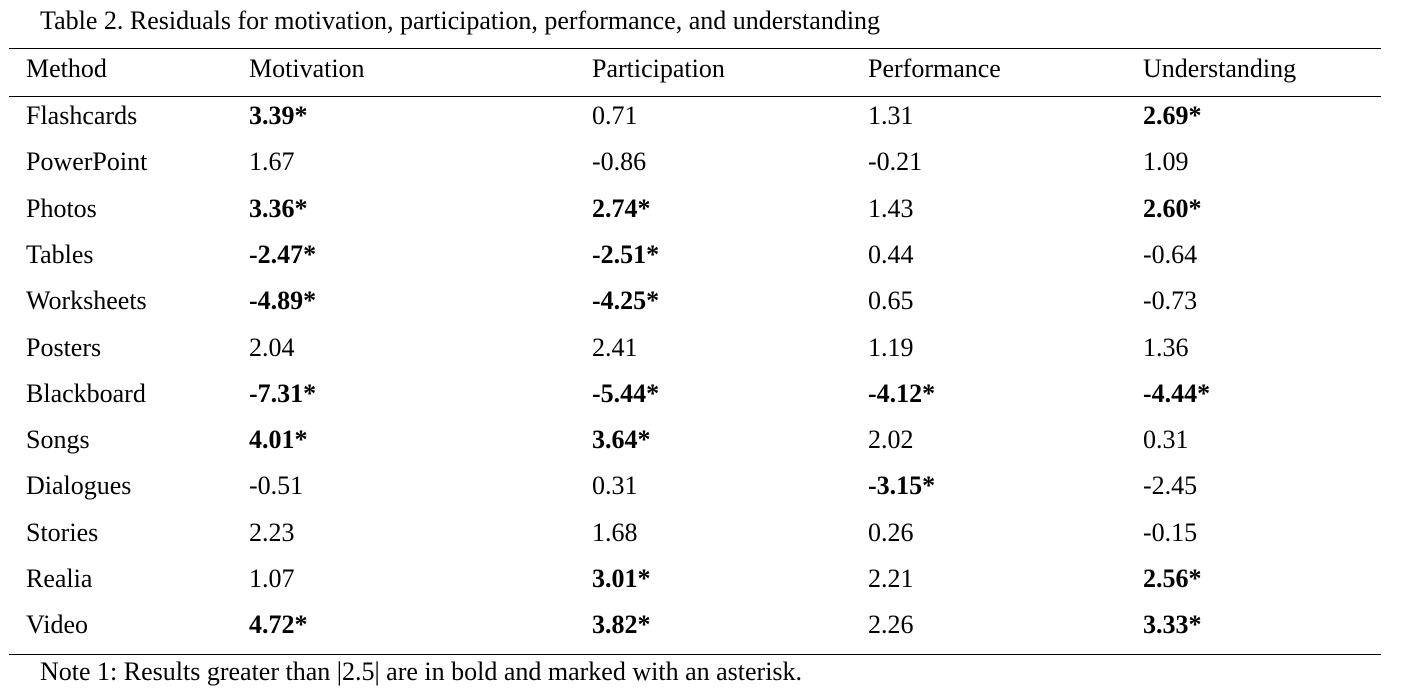 Image resolution: width=1417 pixels, height=697 pixels. I want to click on understanding-cell: 1.09, so click(1166, 162).